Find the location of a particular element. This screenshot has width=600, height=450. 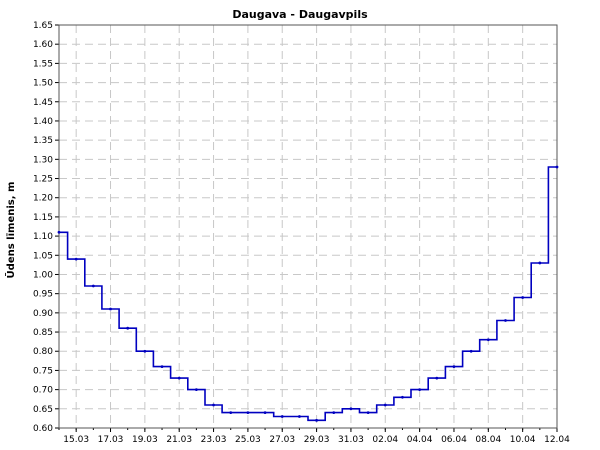

x-tick-label: 27.03 is located at coordinates (282, 440).